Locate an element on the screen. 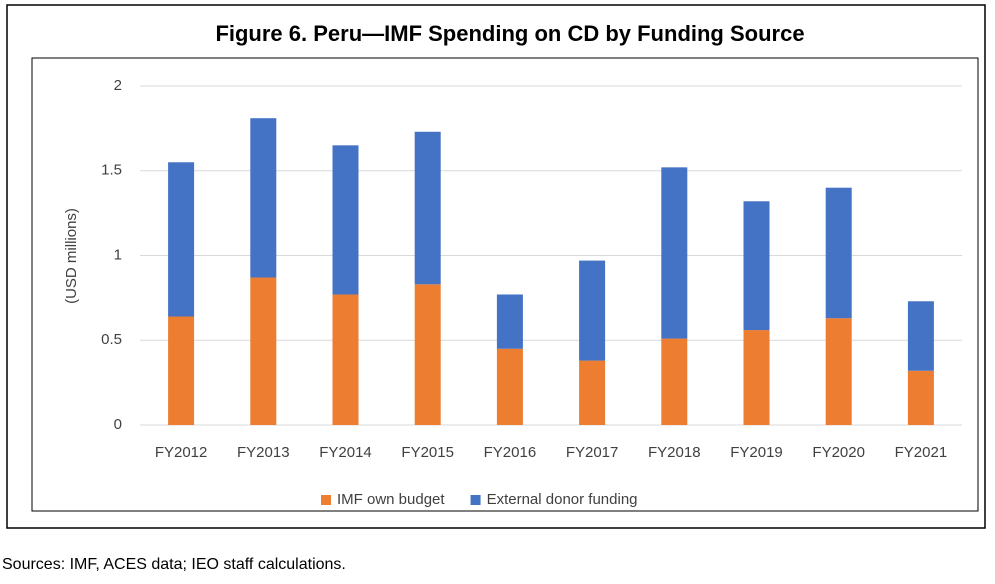  legend-label: IMF own budget is located at coordinates (391, 499).